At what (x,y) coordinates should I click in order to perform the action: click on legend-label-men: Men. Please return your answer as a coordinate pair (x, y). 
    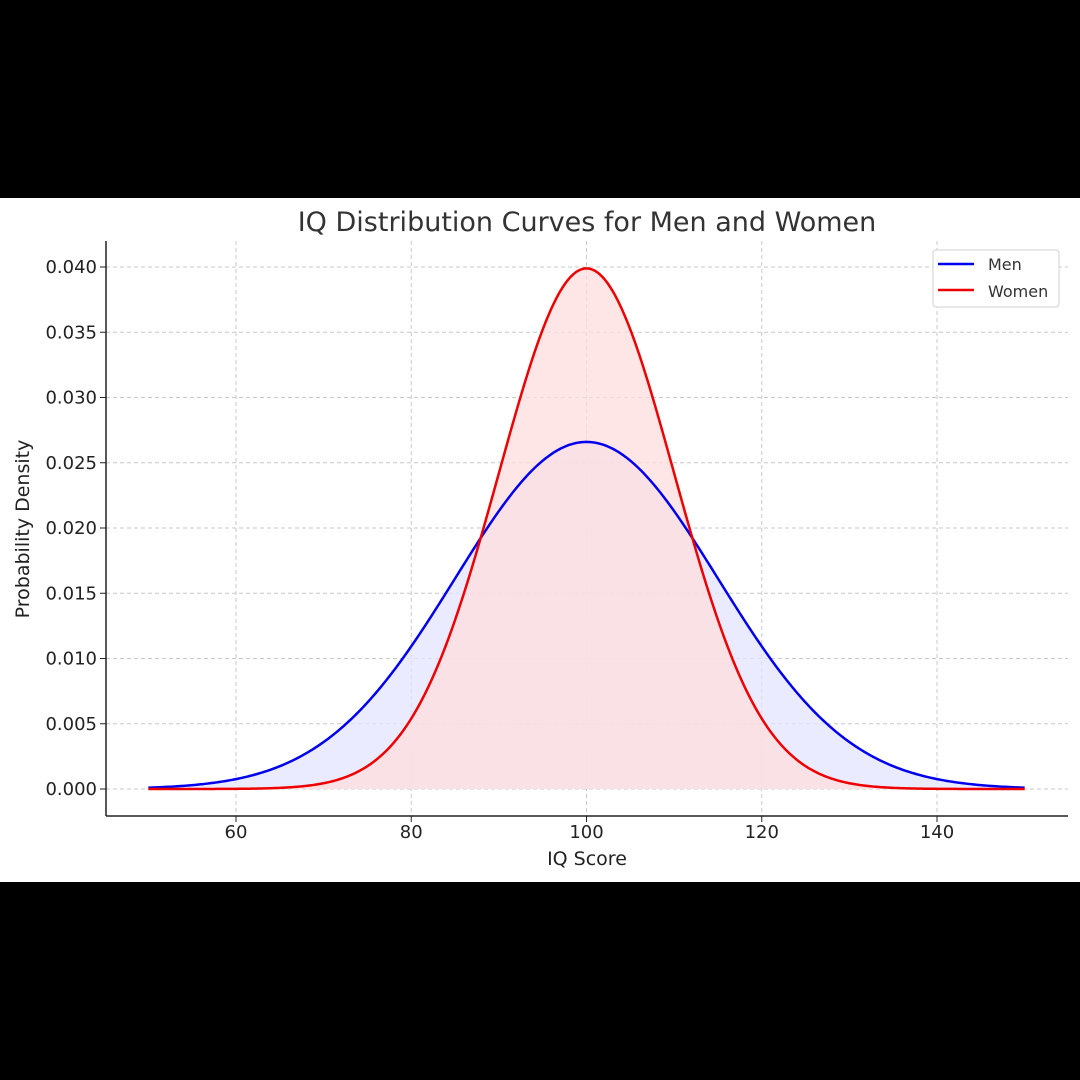
    Looking at the image, I should click on (1005, 264).